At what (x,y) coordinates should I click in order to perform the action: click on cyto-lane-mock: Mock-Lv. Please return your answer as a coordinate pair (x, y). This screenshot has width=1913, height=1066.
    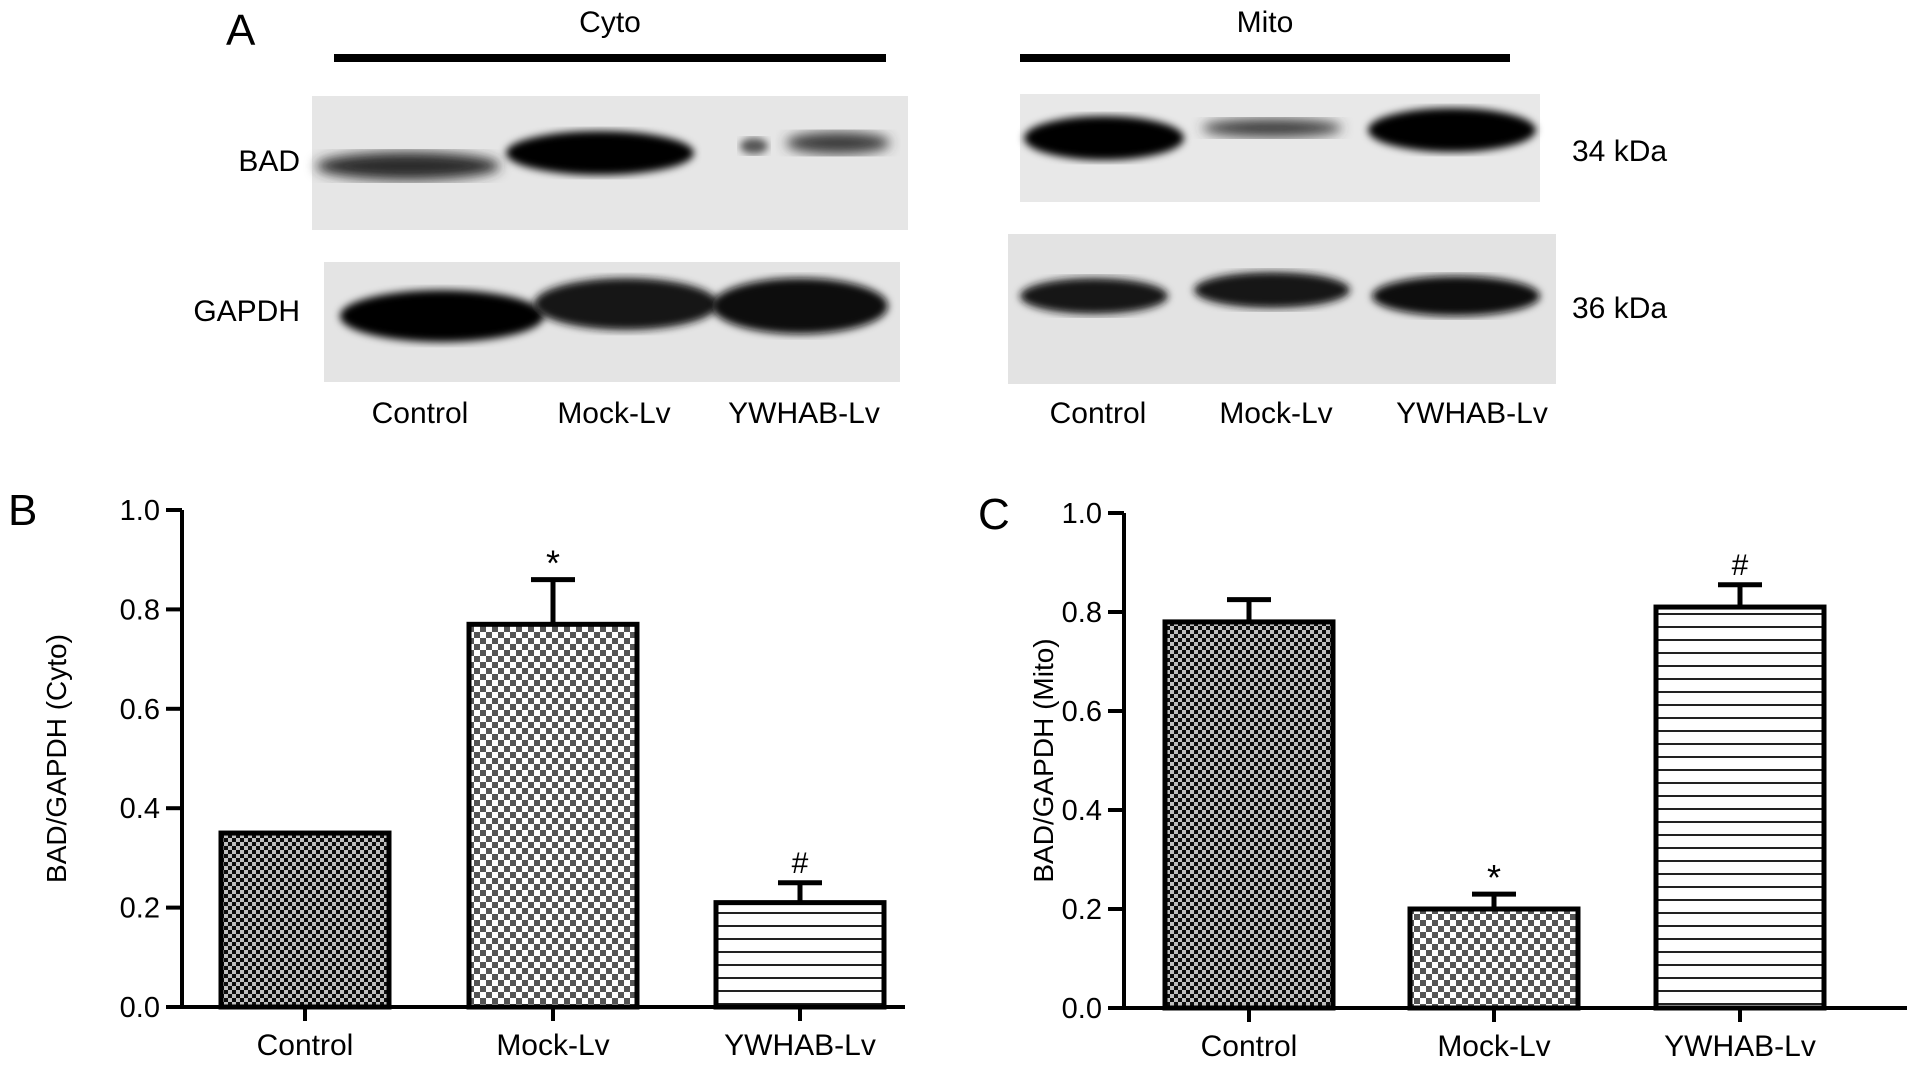
    Looking at the image, I should click on (614, 413).